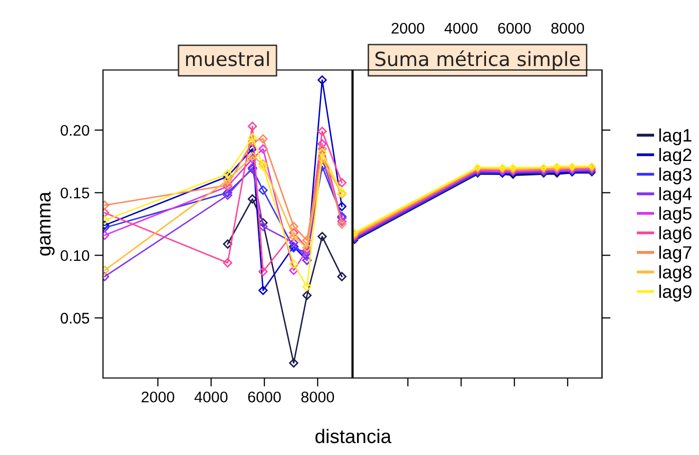  Describe the element at coordinates (675, 156) in the screenshot. I see `legend-label: lag2` at that location.